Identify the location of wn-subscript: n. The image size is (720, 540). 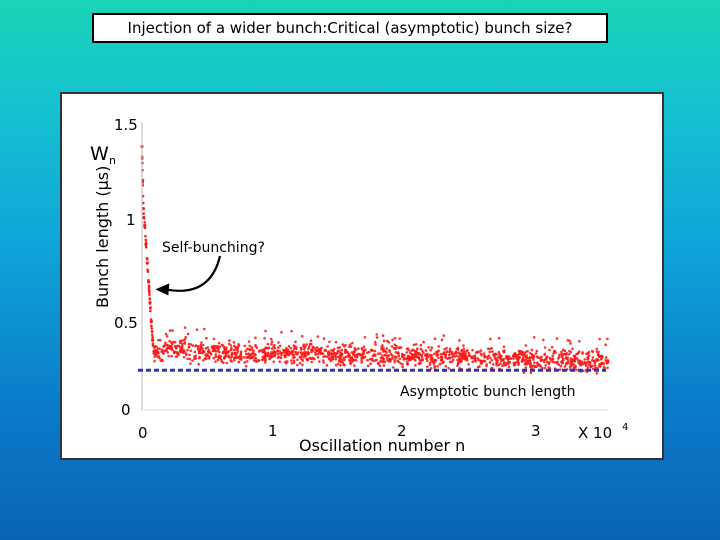
(112, 160).